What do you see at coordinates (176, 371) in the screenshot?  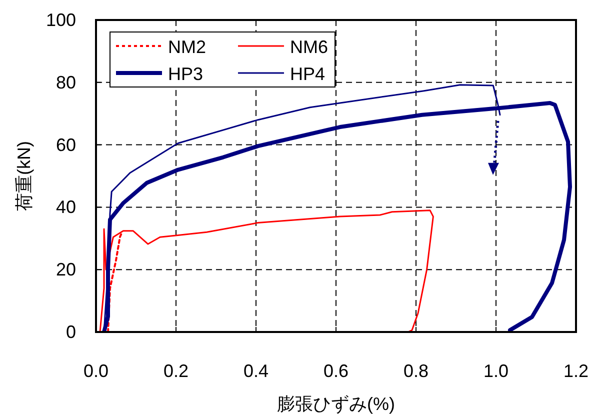 I see `x-tick-label: 0.2` at bounding box center [176, 371].